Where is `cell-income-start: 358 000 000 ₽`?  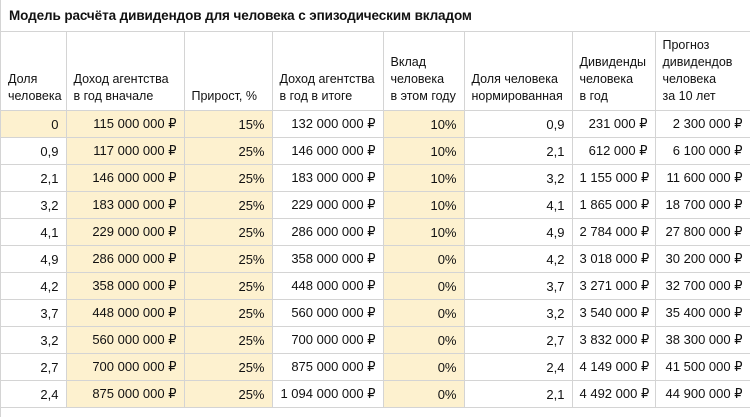
cell-income-start: 358 000 000 ₽ is located at coordinates (125, 286).